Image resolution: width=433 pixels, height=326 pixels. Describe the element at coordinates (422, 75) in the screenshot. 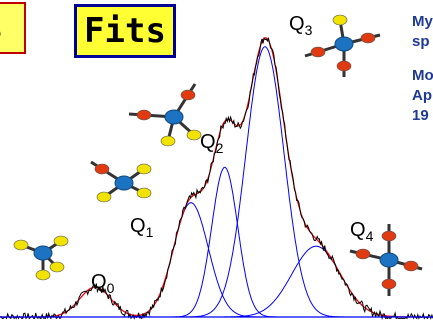

I see `side-caption-line: Mo` at that location.